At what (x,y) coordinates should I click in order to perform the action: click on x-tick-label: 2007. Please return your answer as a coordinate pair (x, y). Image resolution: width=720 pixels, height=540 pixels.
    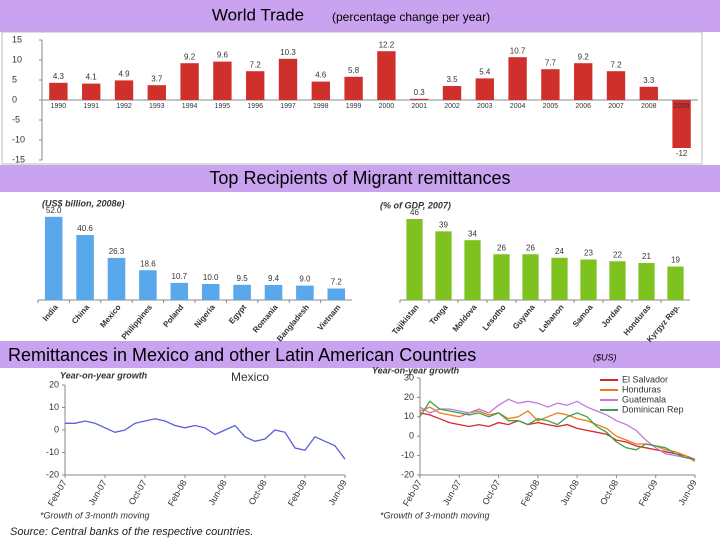
    Looking at the image, I should click on (616, 106).